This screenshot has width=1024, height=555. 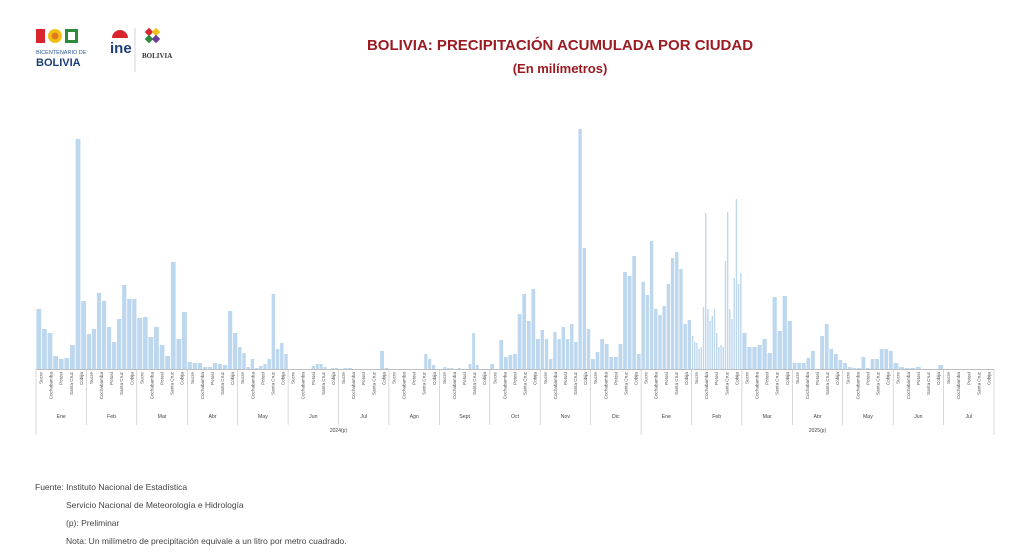 I want to click on ine-logo-text: ine, so click(x=121, y=48).